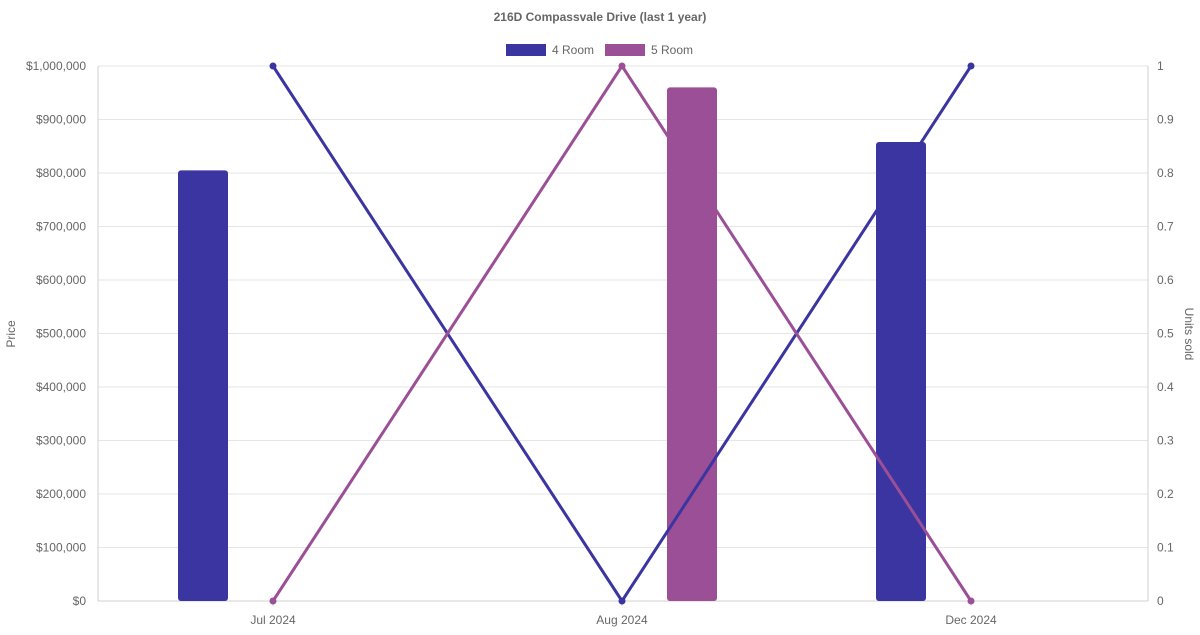 The width and height of the screenshot is (1200, 635). What do you see at coordinates (203, 385) in the screenshot?
I see `bar-4-room-jul-2024` at bounding box center [203, 385].